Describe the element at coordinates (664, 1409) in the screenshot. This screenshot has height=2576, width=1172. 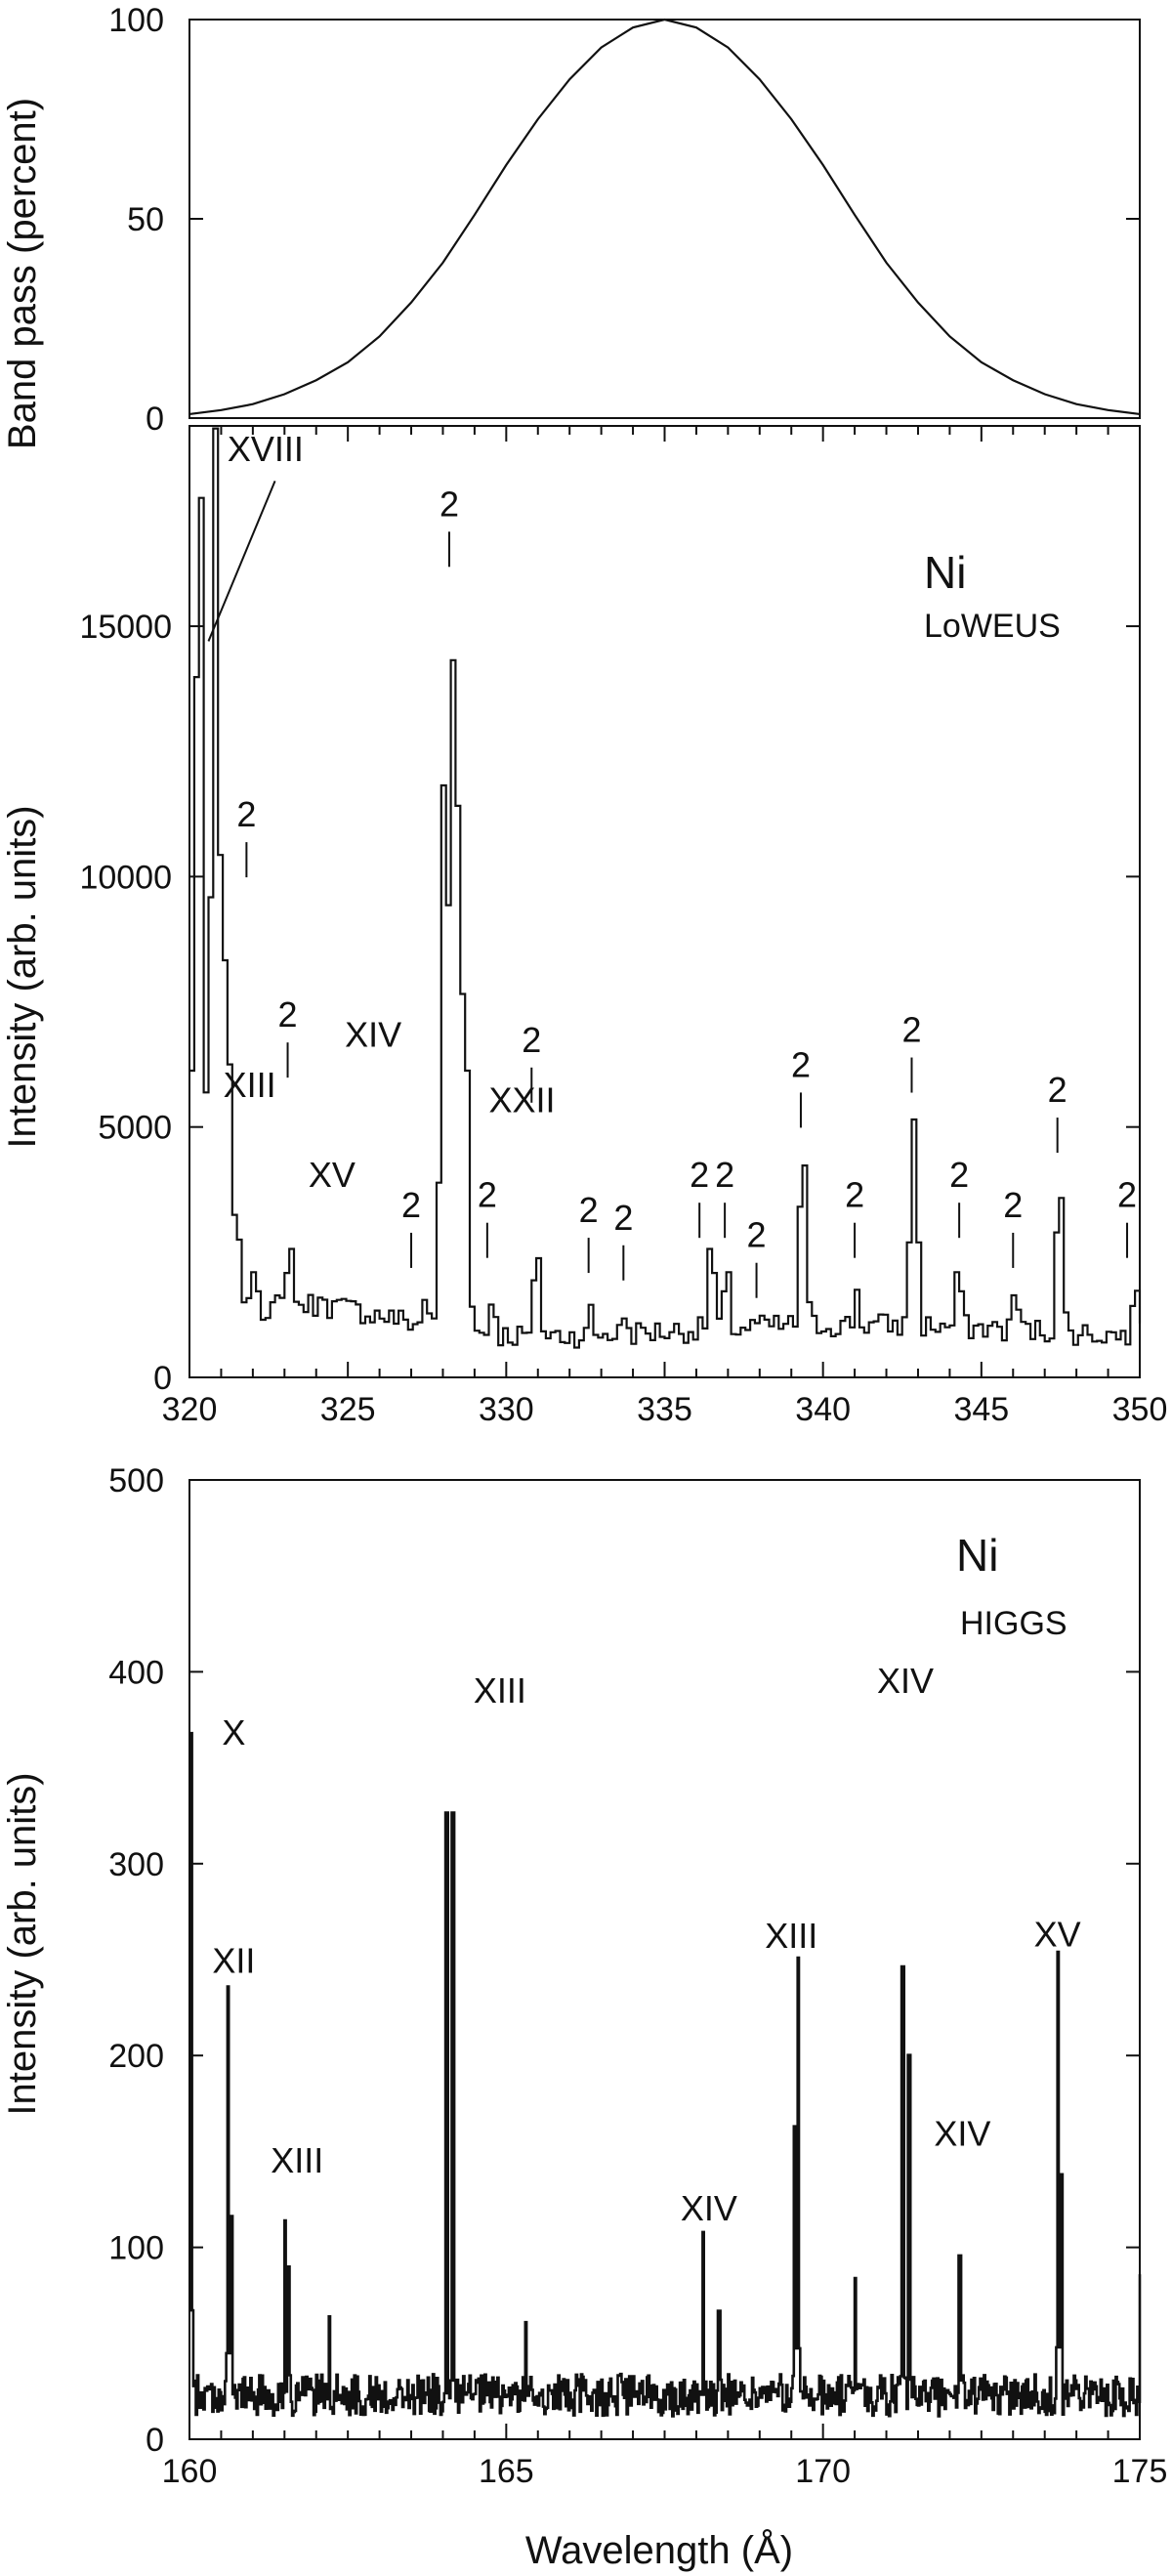
I see `loweus-x-tick-label: 335` at that location.